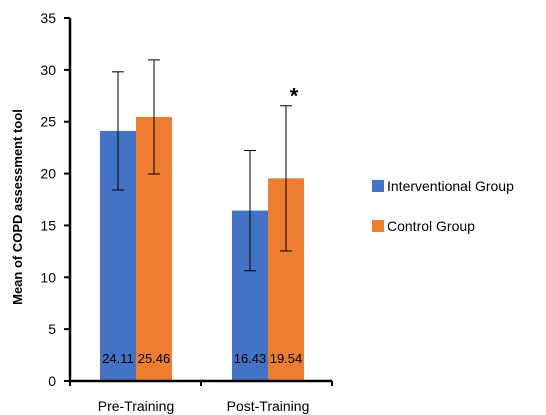 This screenshot has width=546, height=415. I want to click on significance-marker: *, so click(294, 96).